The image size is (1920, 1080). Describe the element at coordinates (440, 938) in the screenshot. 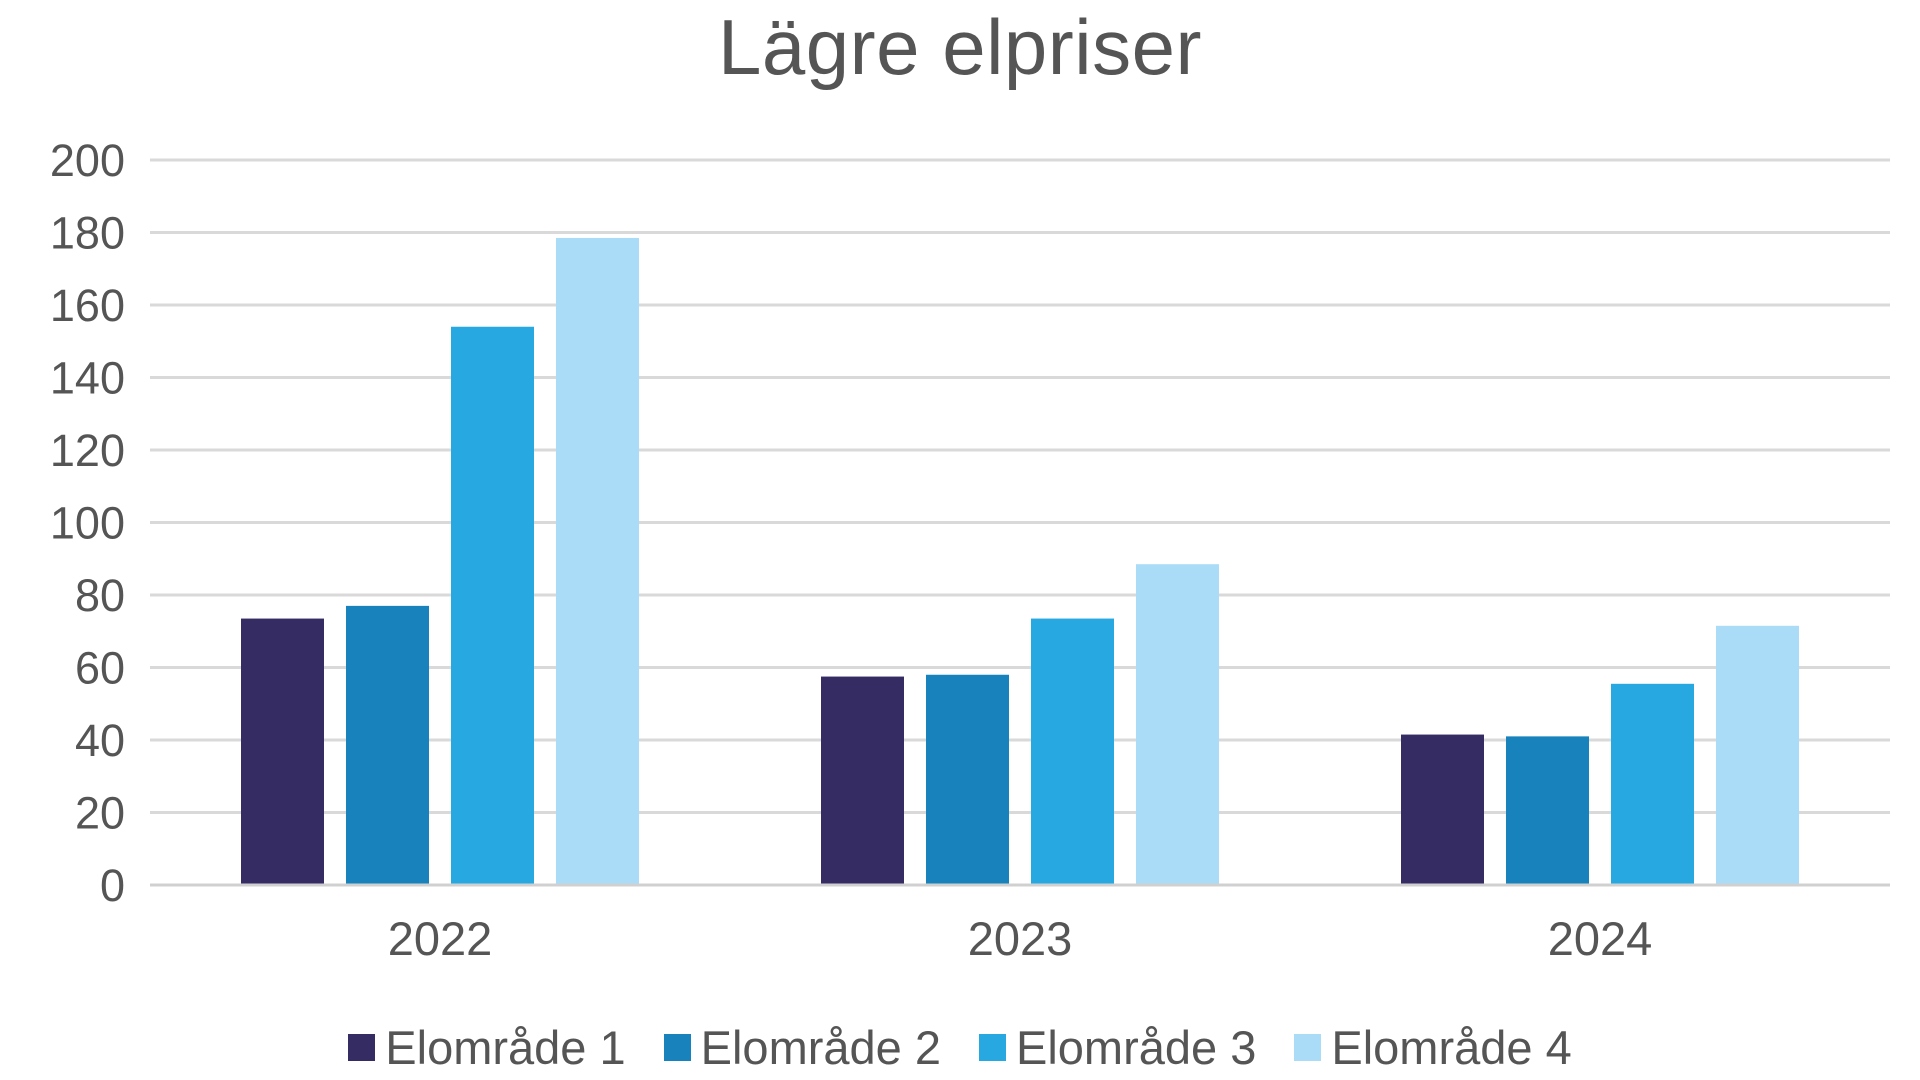

I see `x-tick-label: 2022` at that location.